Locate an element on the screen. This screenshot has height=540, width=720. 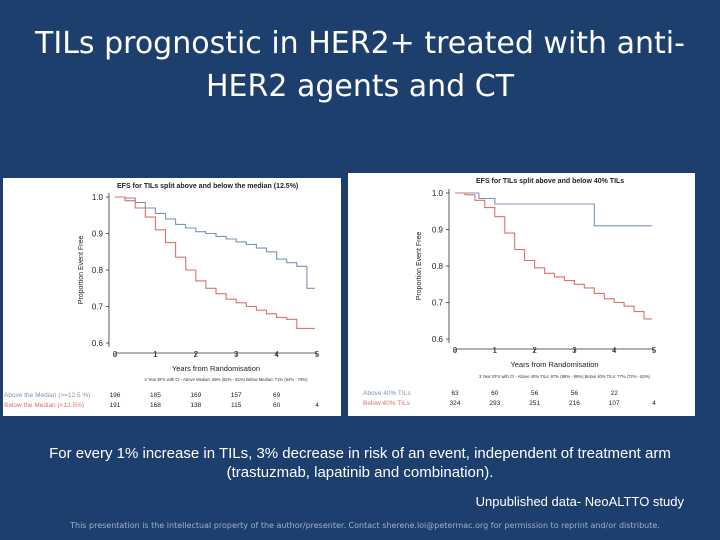
risk-table-value: 138 is located at coordinates (195, 405).